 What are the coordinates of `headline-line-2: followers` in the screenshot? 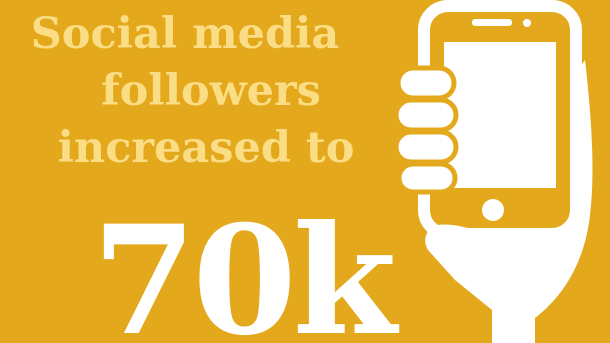 It's located at (211, 91).